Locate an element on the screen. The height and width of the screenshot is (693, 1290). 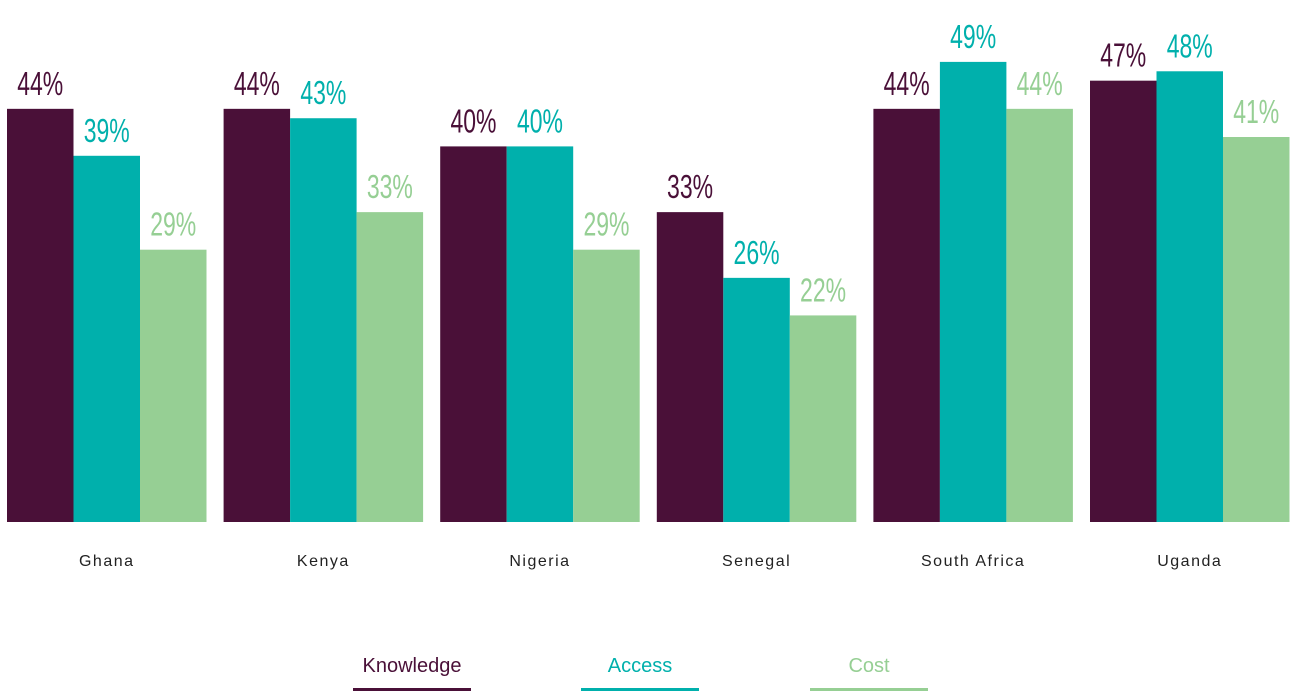
legend-label: Cost is located at coordinates (869, 666).